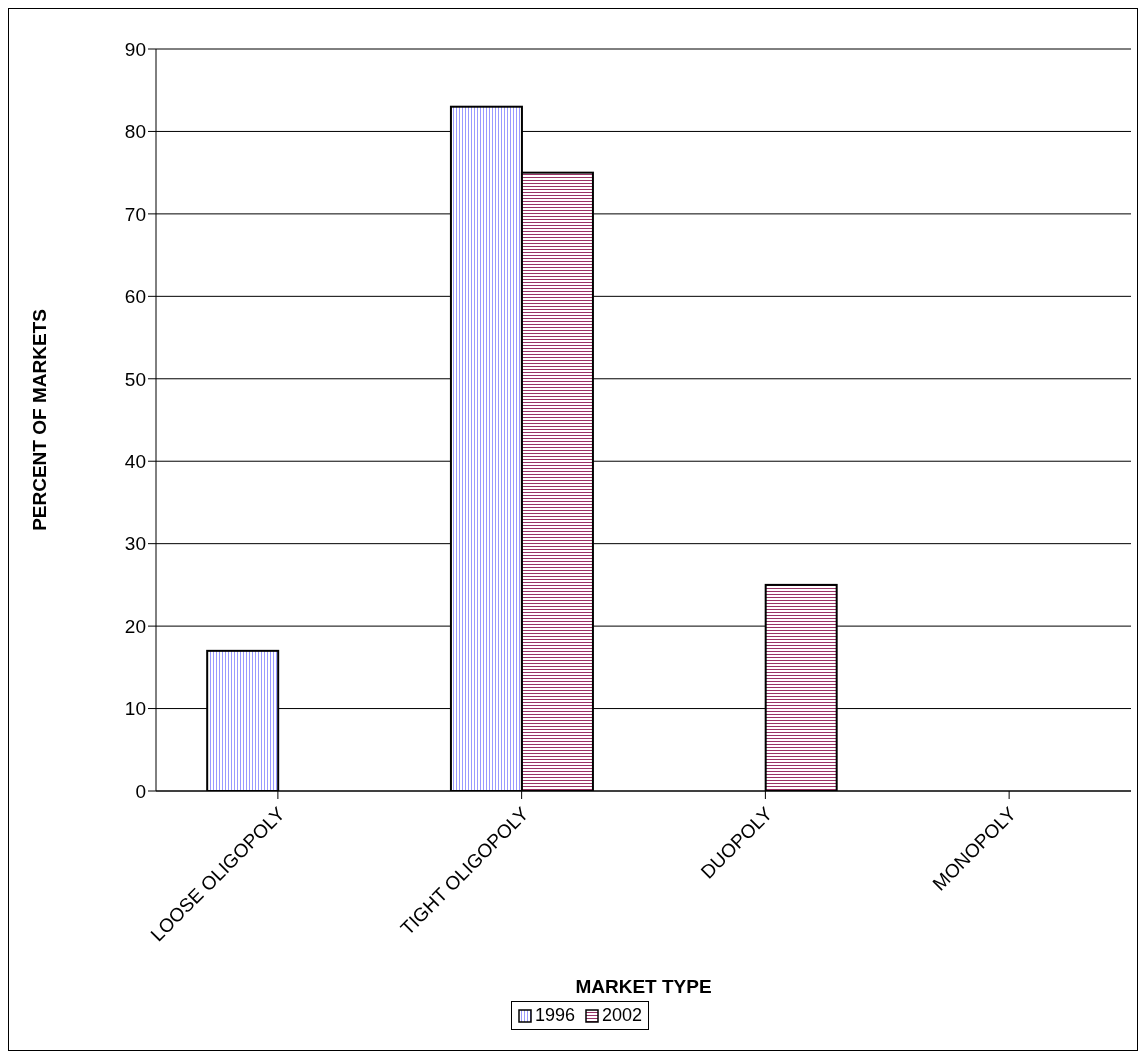  What do you see at coordinates (135, 49) in the screenshot?
I see `y-tick-label: 90` at bounding box center [135, 49].